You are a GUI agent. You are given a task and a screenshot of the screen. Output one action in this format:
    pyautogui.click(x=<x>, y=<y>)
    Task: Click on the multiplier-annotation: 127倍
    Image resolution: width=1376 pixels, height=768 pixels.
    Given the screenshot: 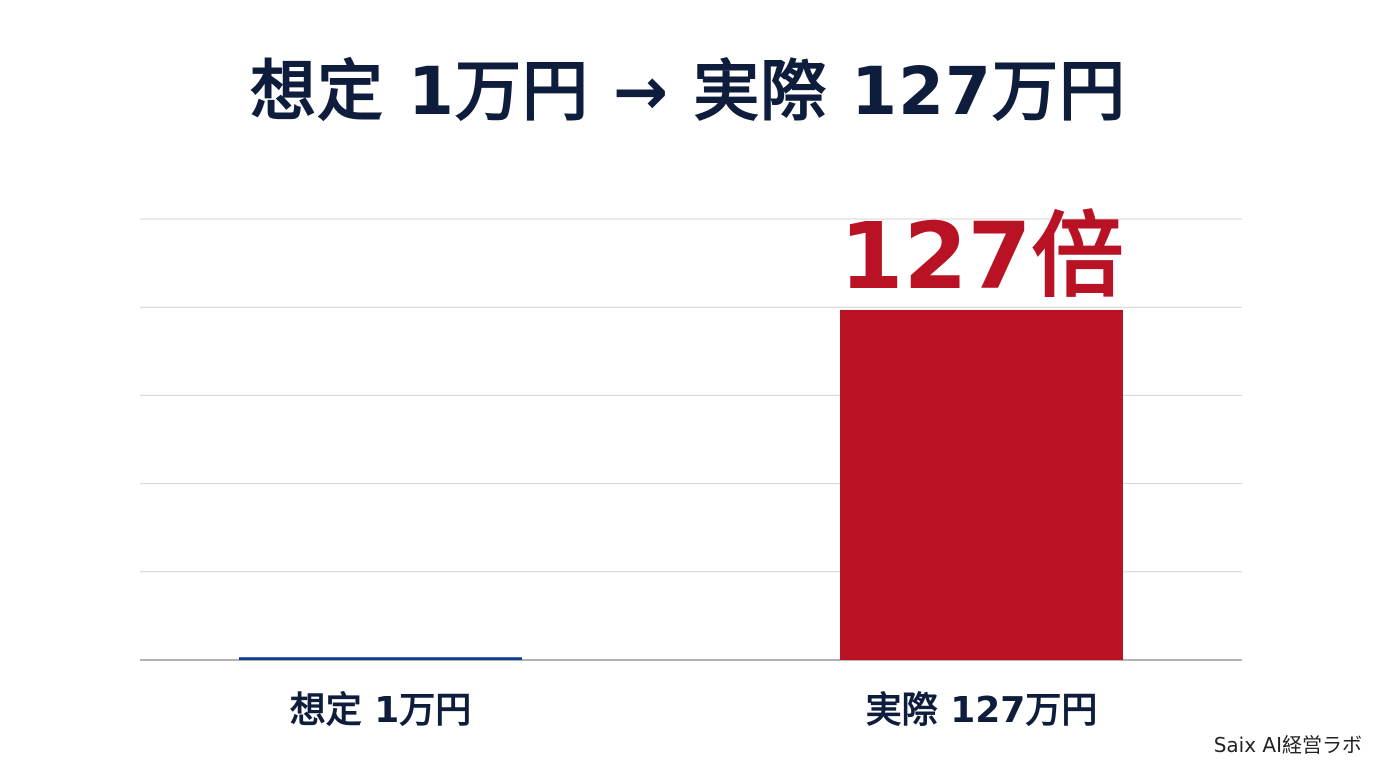 What is the action you would take?
    pyautogui.click(x=981, y=256)
    